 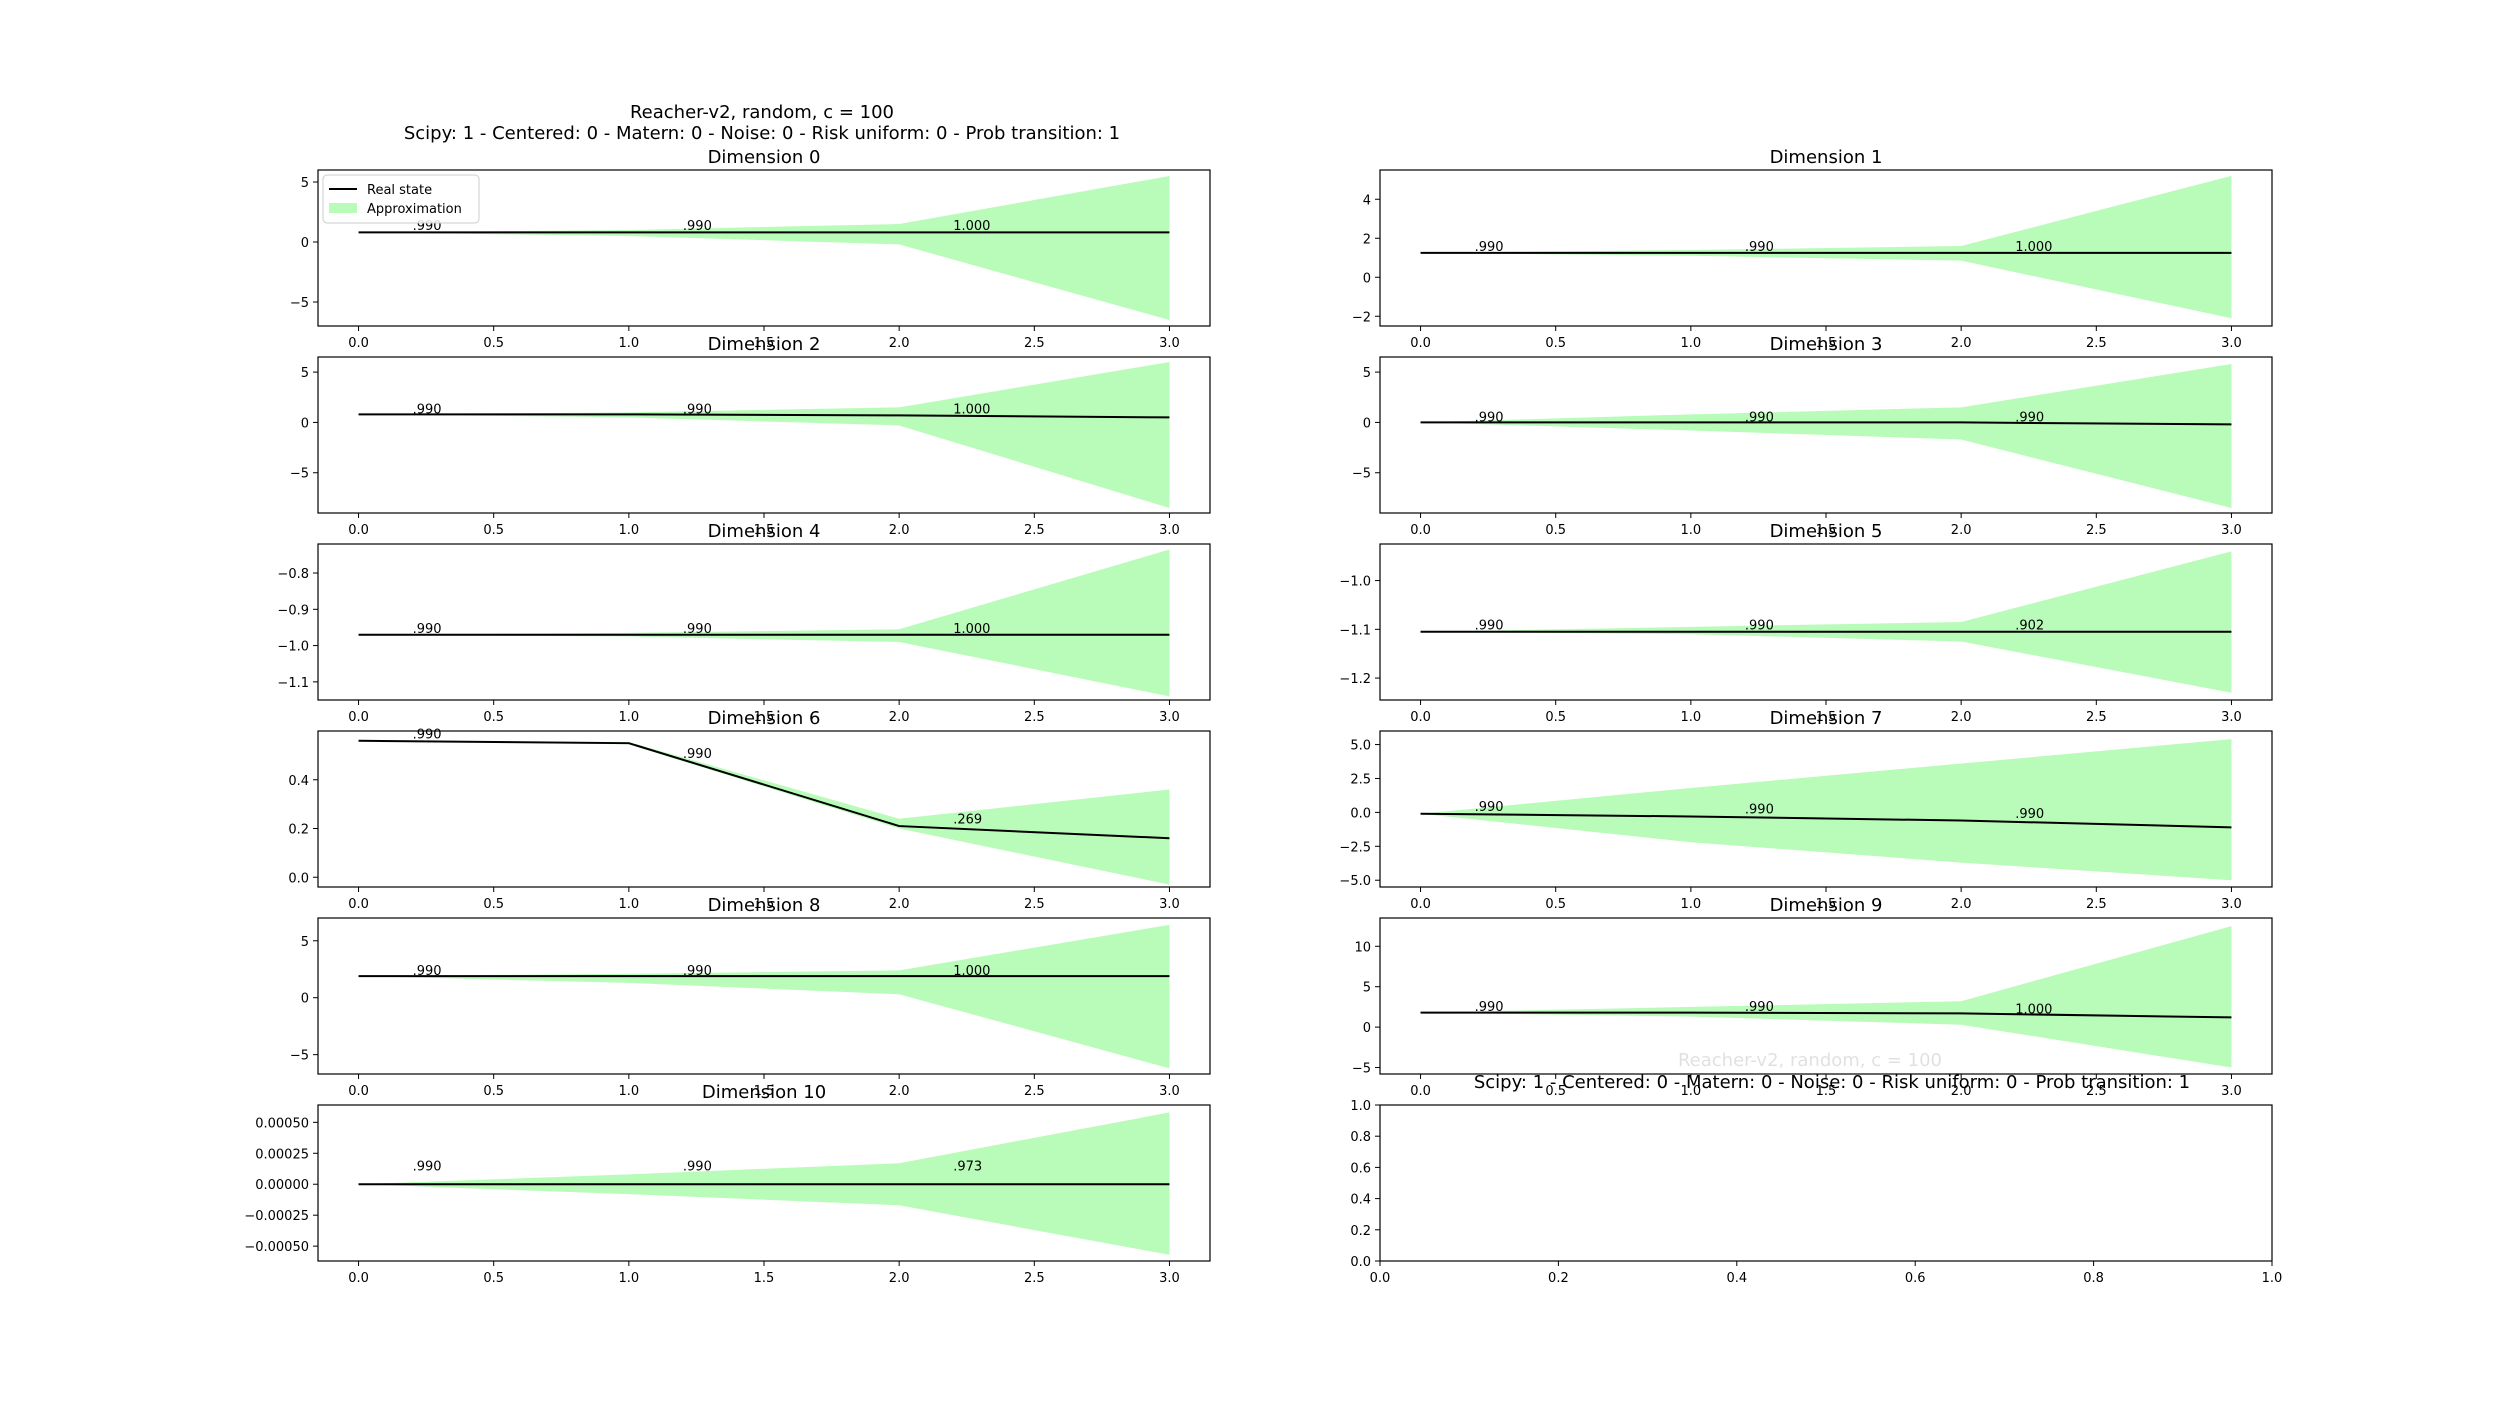 I want to click on annotation-2: .973, so click(x=967, y=1167).